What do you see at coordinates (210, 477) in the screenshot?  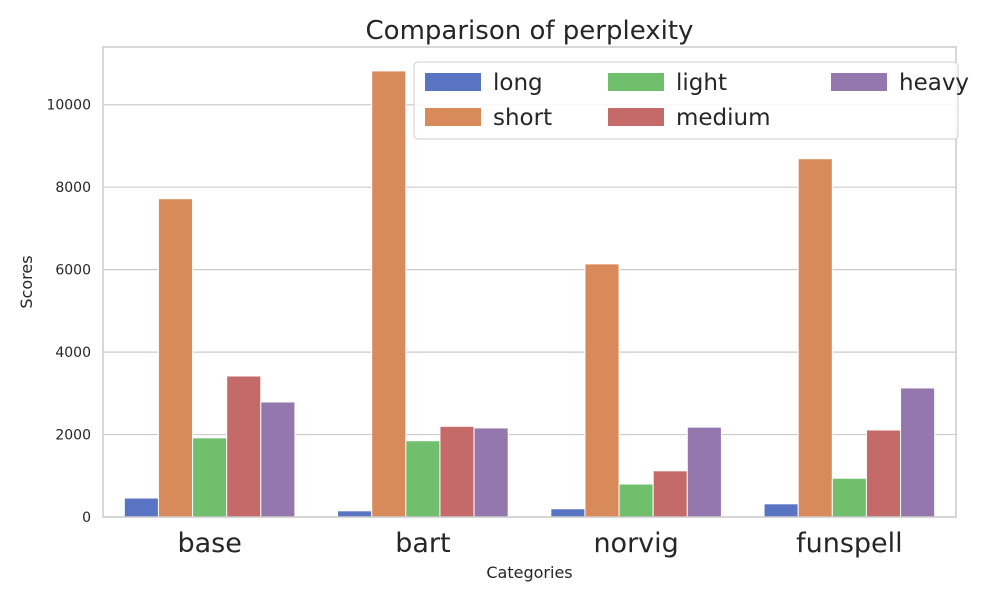 I see `bar-light-base` at bounding box center [210, 477].